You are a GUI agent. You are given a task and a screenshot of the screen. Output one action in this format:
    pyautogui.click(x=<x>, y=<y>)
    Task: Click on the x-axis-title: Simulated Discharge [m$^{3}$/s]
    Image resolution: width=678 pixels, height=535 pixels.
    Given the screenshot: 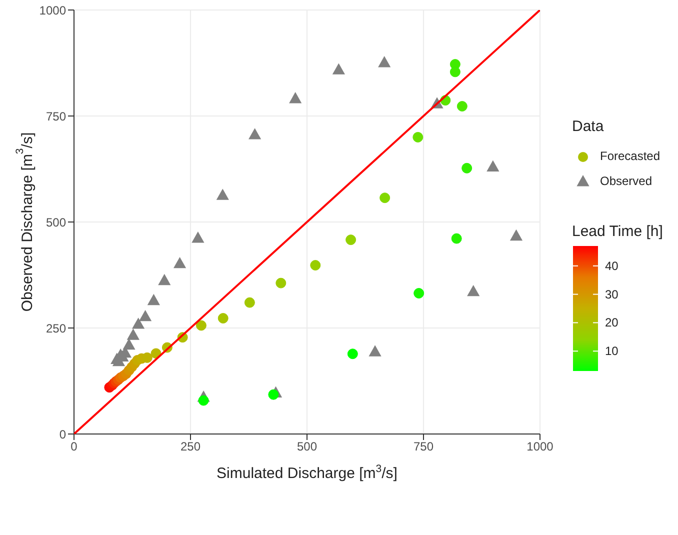 What is the action you would take?
    pyautogui.click(x=307, y=472)
    